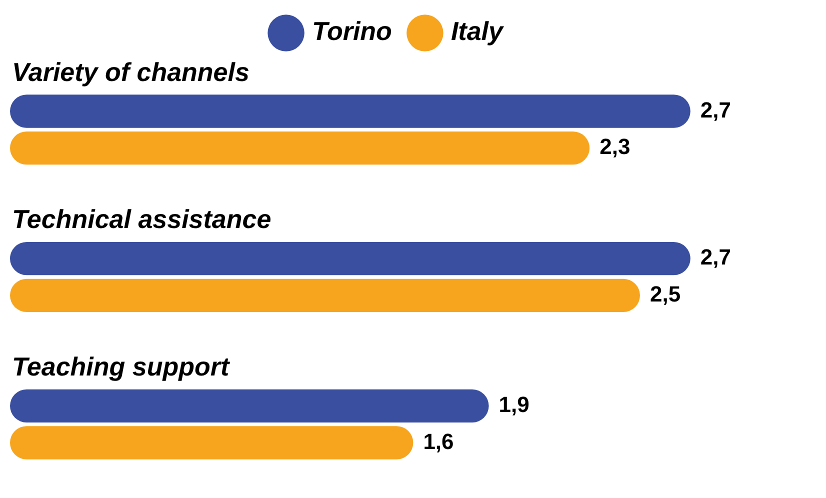 The image size is (826, 498). What do you see at coordinates (352, 31) in the screenshot?
I see `legend-label: Torino` at bounding box center [352, 31].